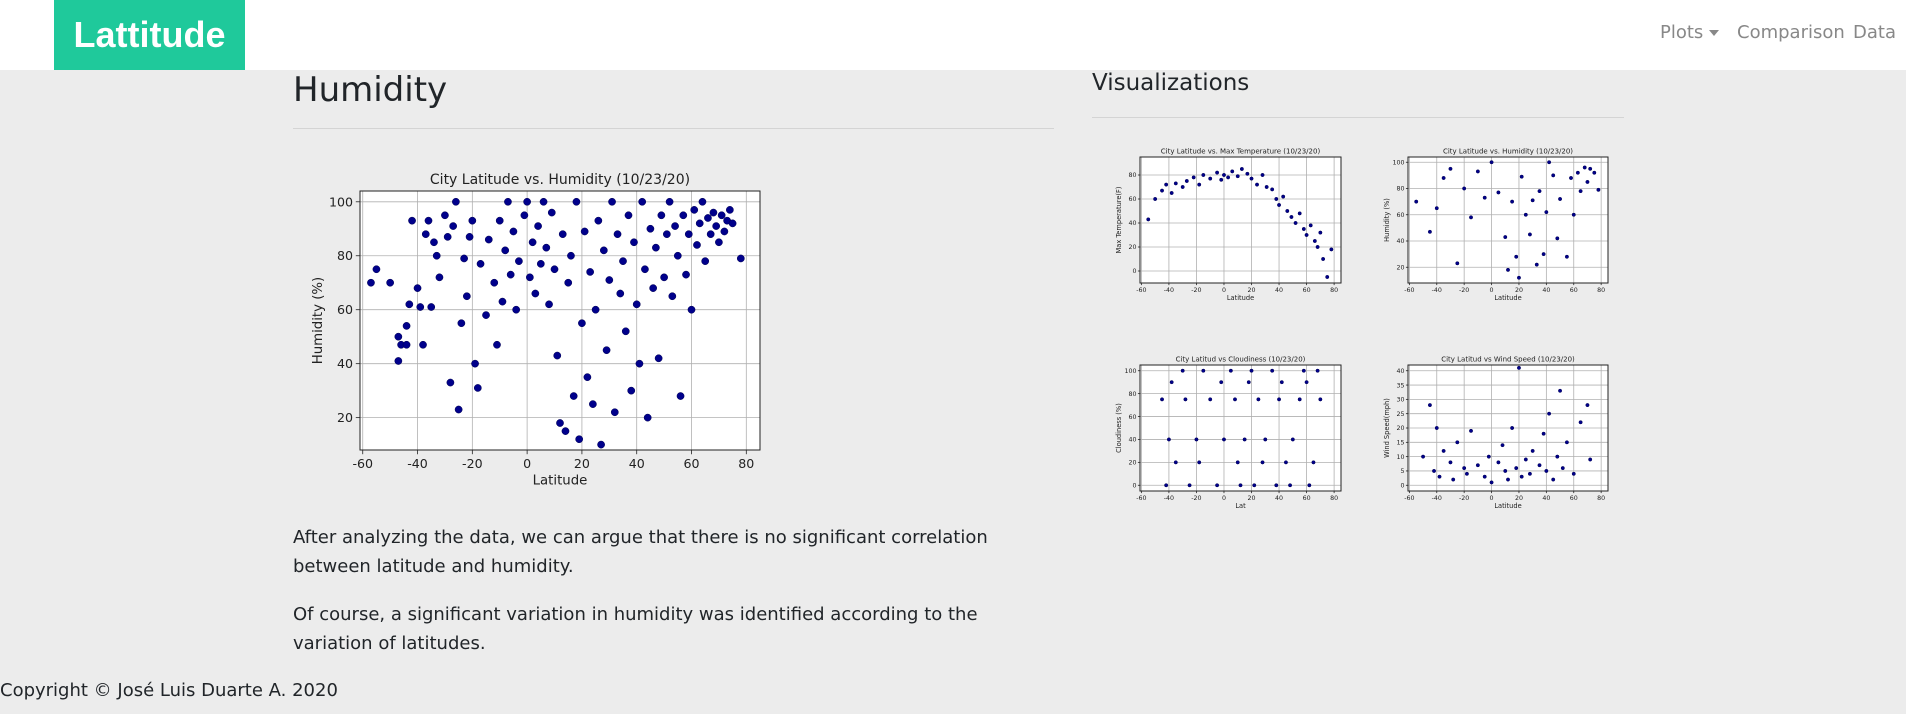 The height and width of the screenshot is (714, 1906). What do you see at coordinates (1400, 241) in the screenshot?
I see `y-tick-label: 40` at bounding box center [1400, 241].